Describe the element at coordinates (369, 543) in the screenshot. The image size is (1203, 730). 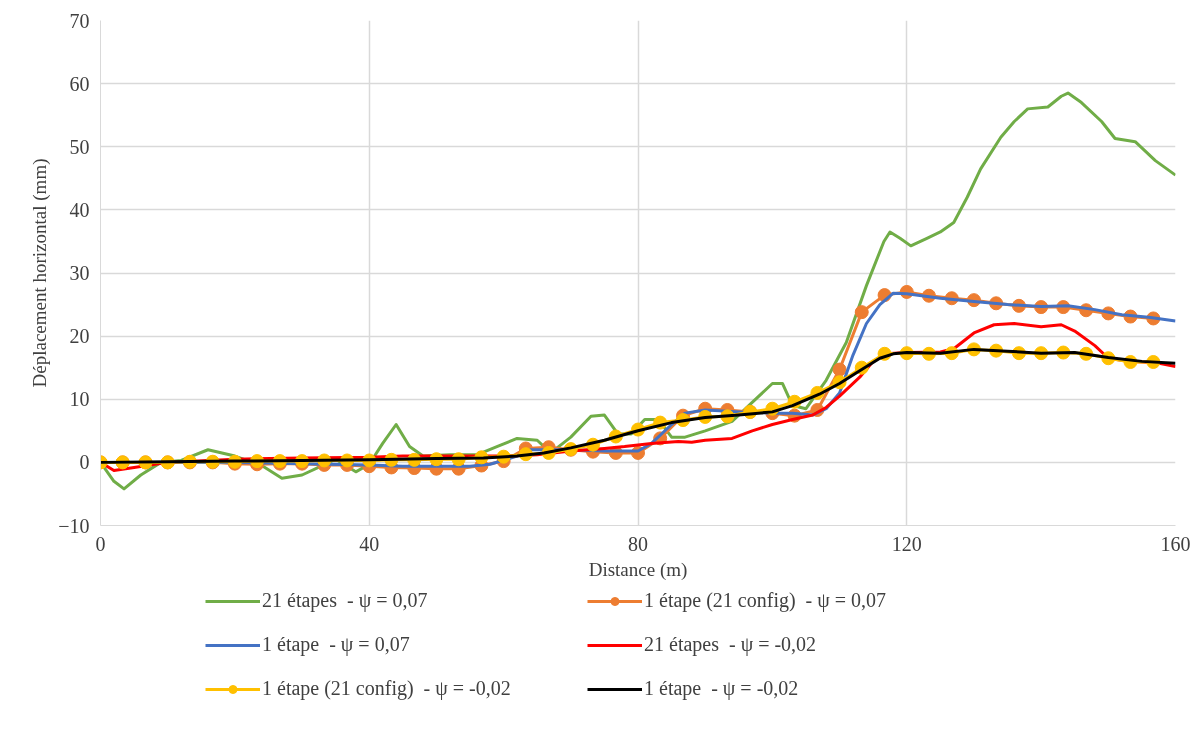
I see `x-tick-label: 40` at that location.